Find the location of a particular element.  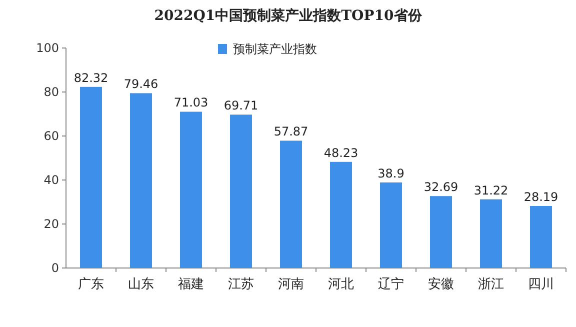

data-label: 28.19 is located at coordinates (541, 197).